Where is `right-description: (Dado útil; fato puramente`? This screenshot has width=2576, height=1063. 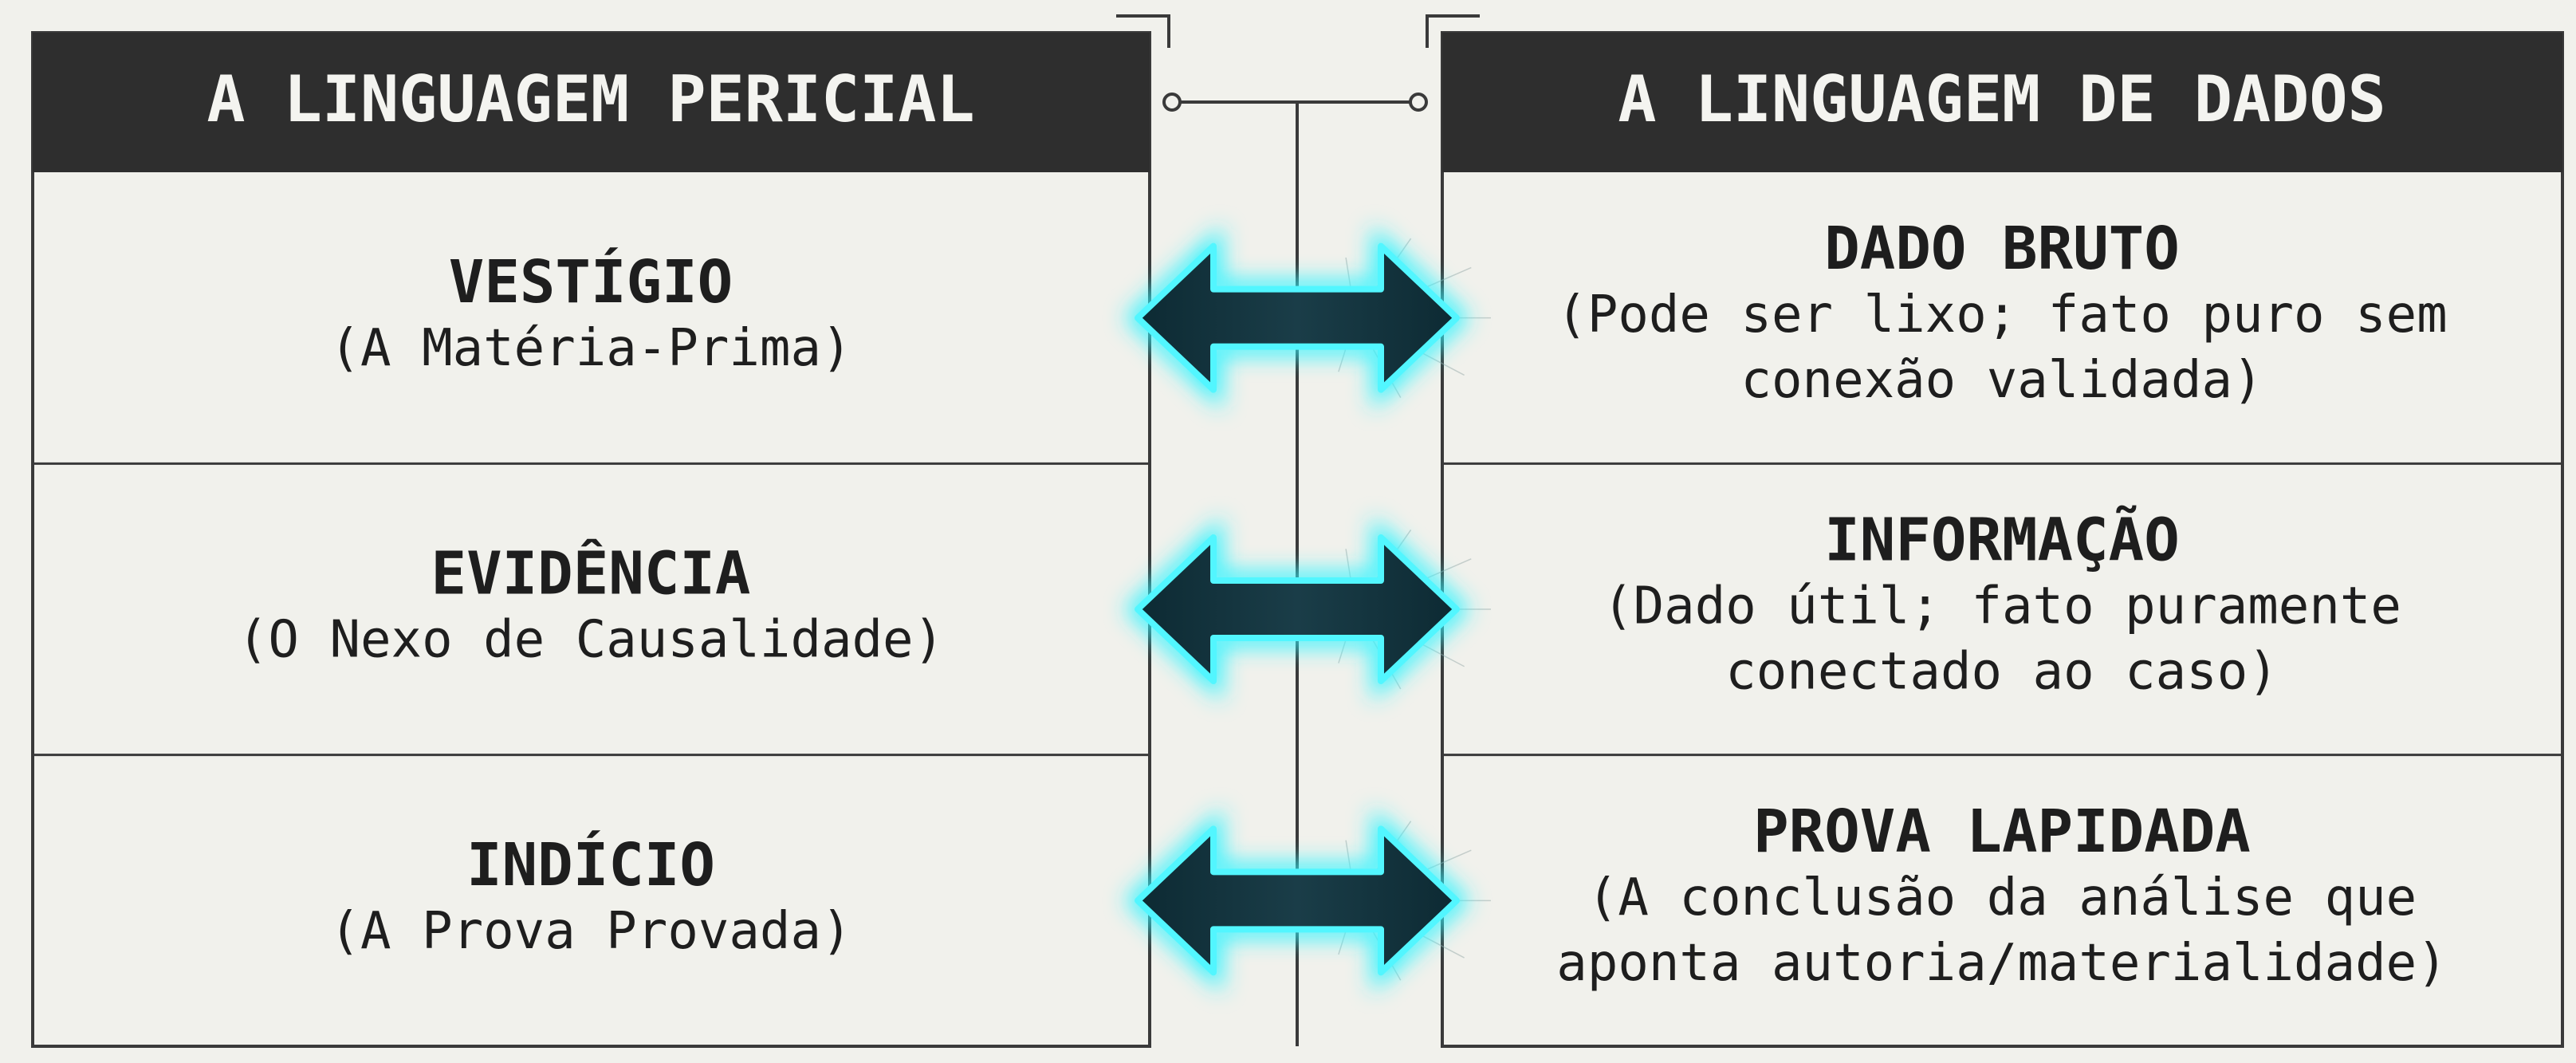 right-description: (Dado útil; fato puramente is located at coordinates (2002, 606).